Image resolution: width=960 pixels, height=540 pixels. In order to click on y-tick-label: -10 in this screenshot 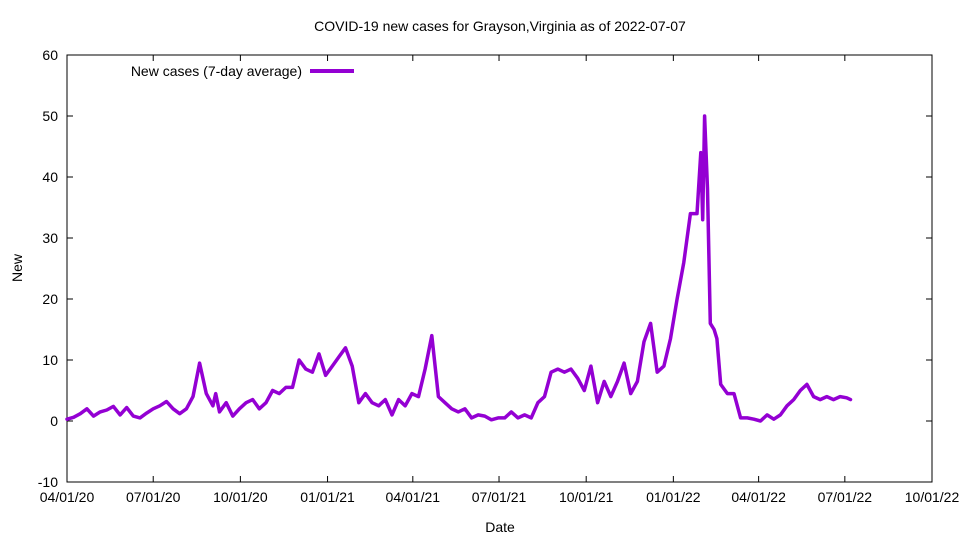, I will do `click(48, 482)`.